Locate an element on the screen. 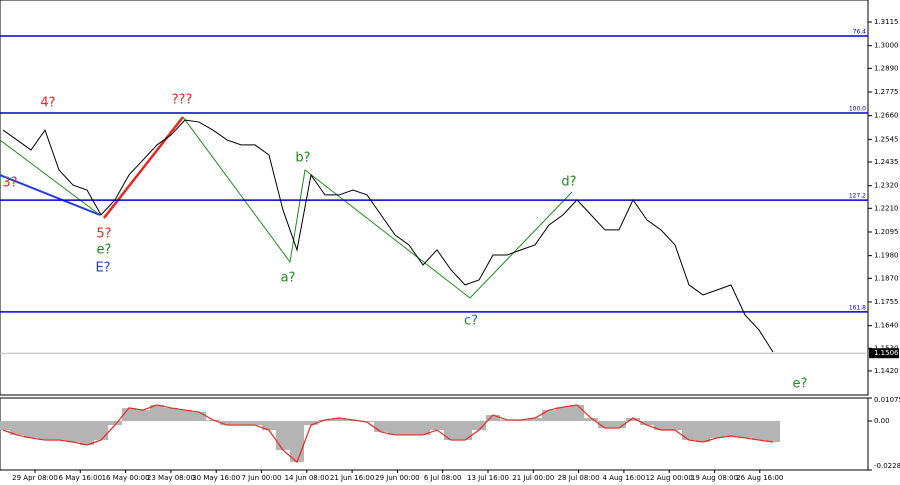 The width and height of the screenshot is (900, 485). x-tick-label: 6 May 16:00 is located at coordinates (81, 478).